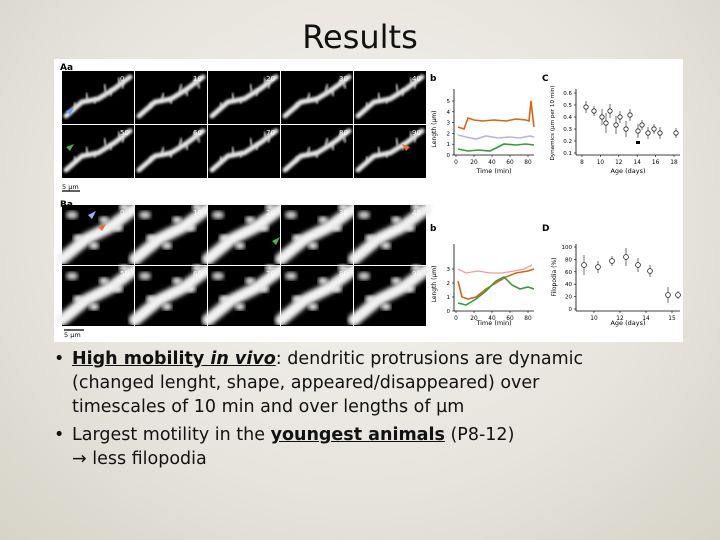 This screenshot has height=540, width=720. Describe the element at coordinates (456, 319) in the screenshot. I see `x-tick-label: 0` at that location.